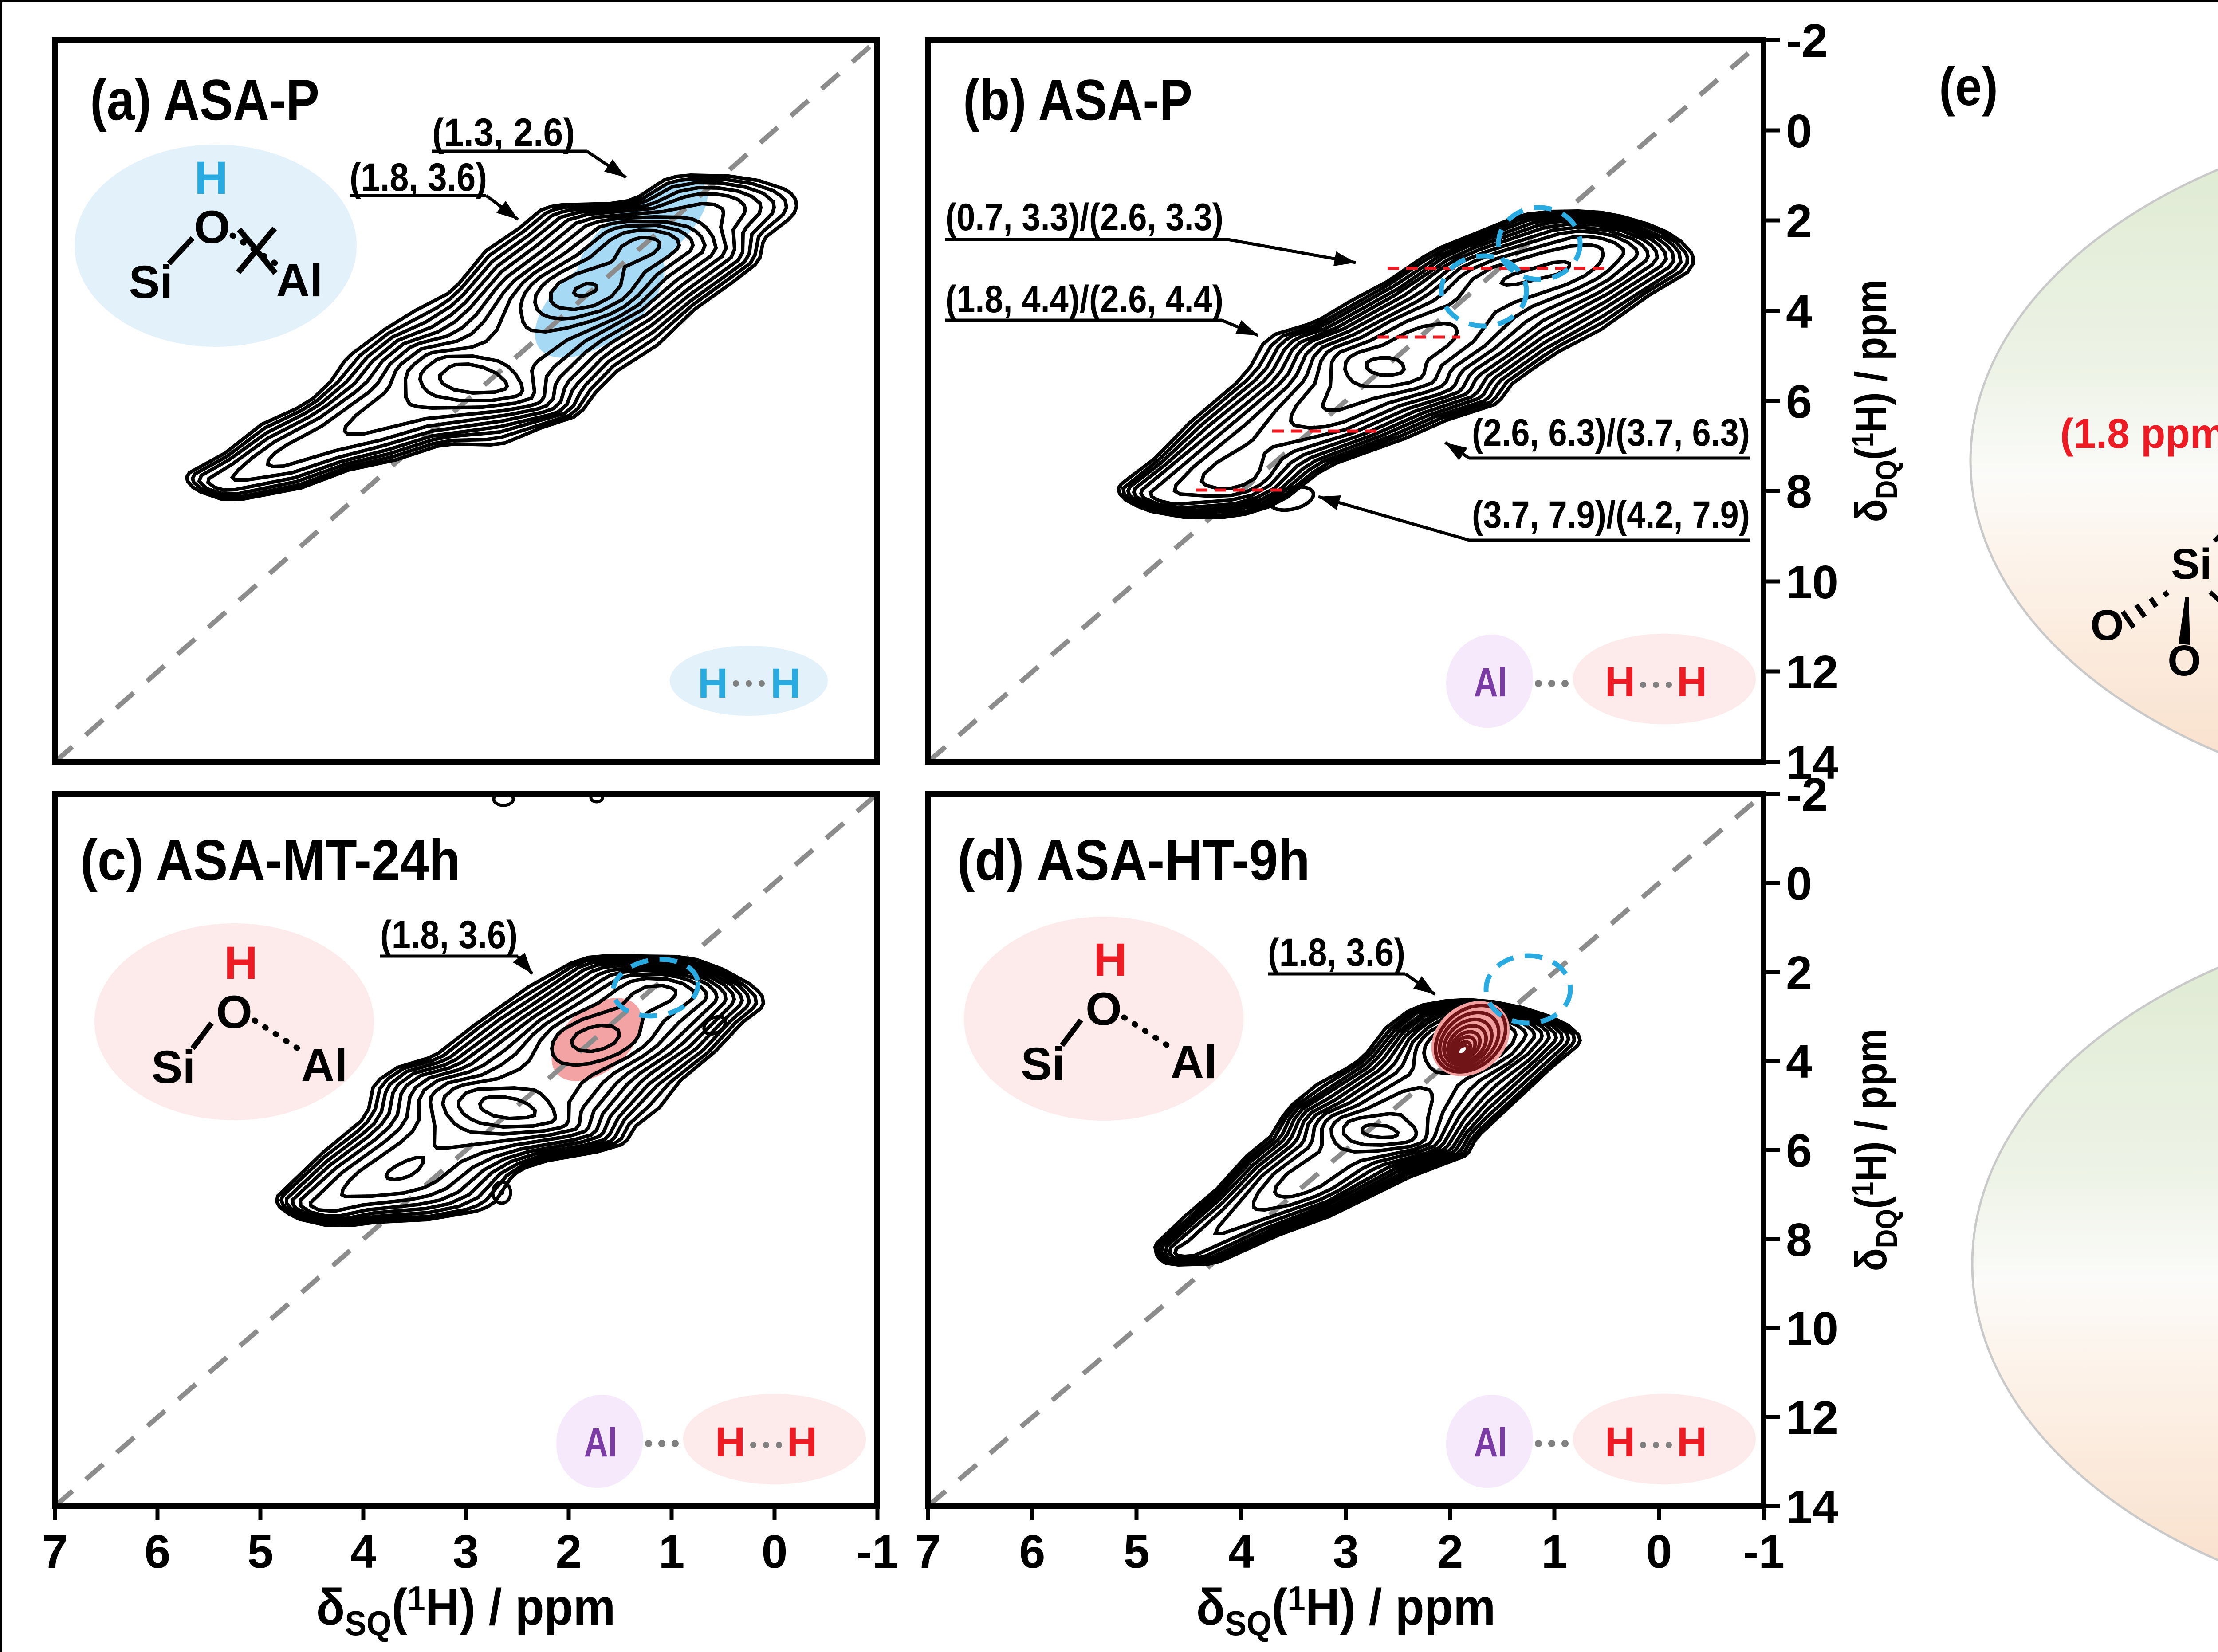 The height and width of the screenshot is (1652, 2218). I want to click on svg-text: (1.8 ppm), so click(2139, 433).